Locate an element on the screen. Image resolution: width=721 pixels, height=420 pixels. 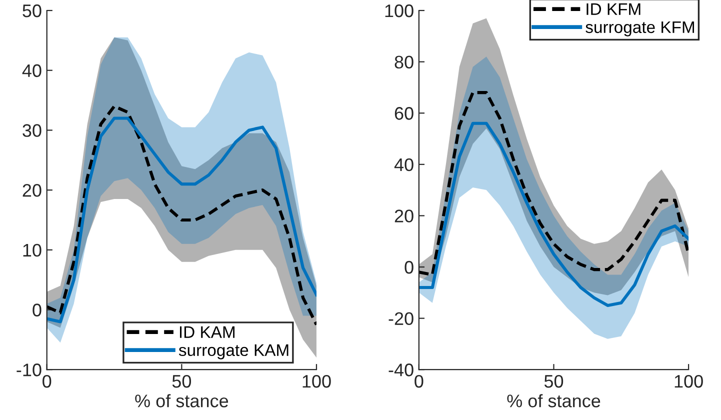
legend-label: surrogate KFM is located at coordinates (640, 28).